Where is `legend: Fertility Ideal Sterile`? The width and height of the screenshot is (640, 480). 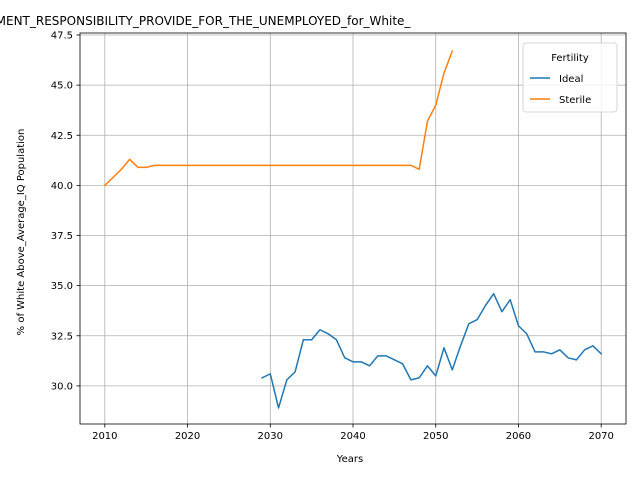 legend: Fertility Ideal Sterile is located at coordinates (570, 77).